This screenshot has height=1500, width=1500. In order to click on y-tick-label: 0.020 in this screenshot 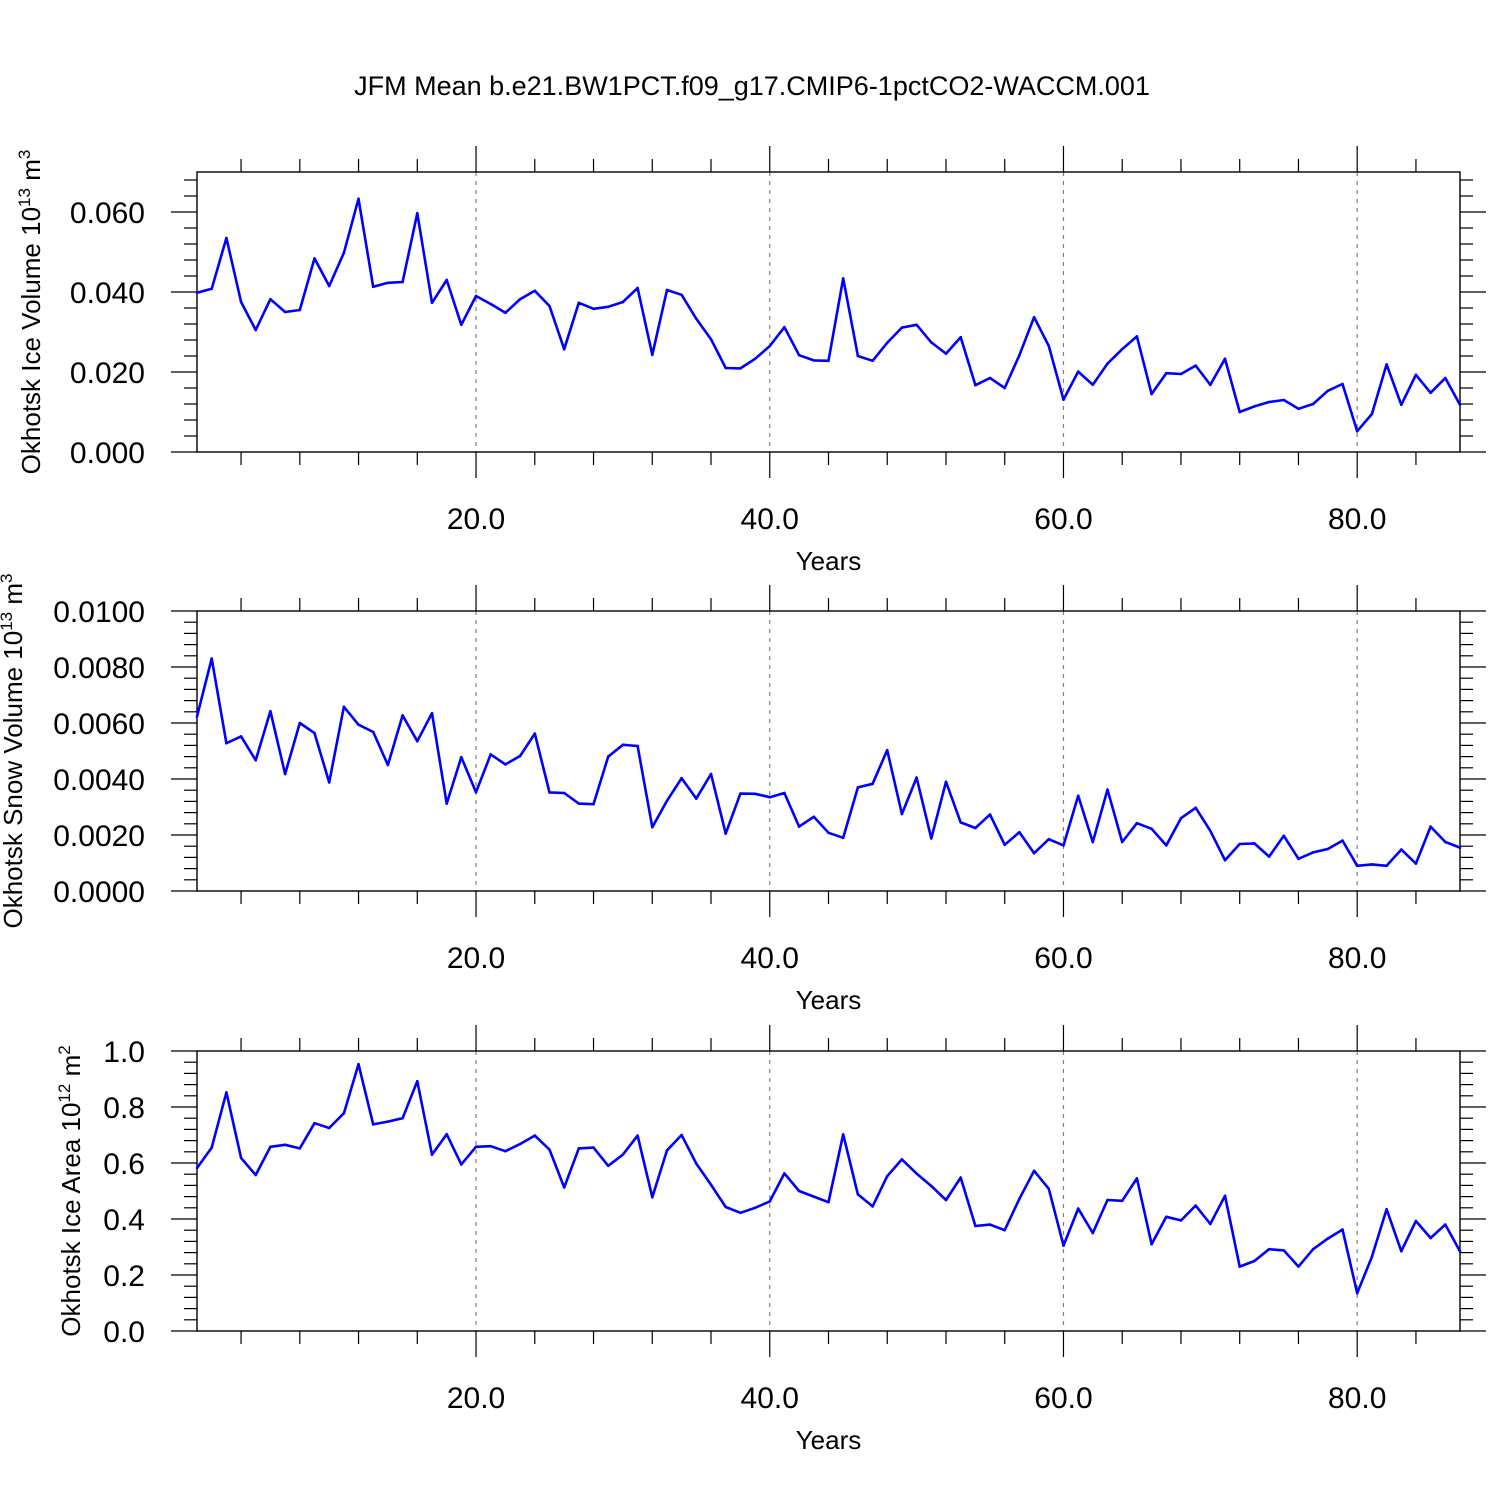, I will do `click(107, 373)`.